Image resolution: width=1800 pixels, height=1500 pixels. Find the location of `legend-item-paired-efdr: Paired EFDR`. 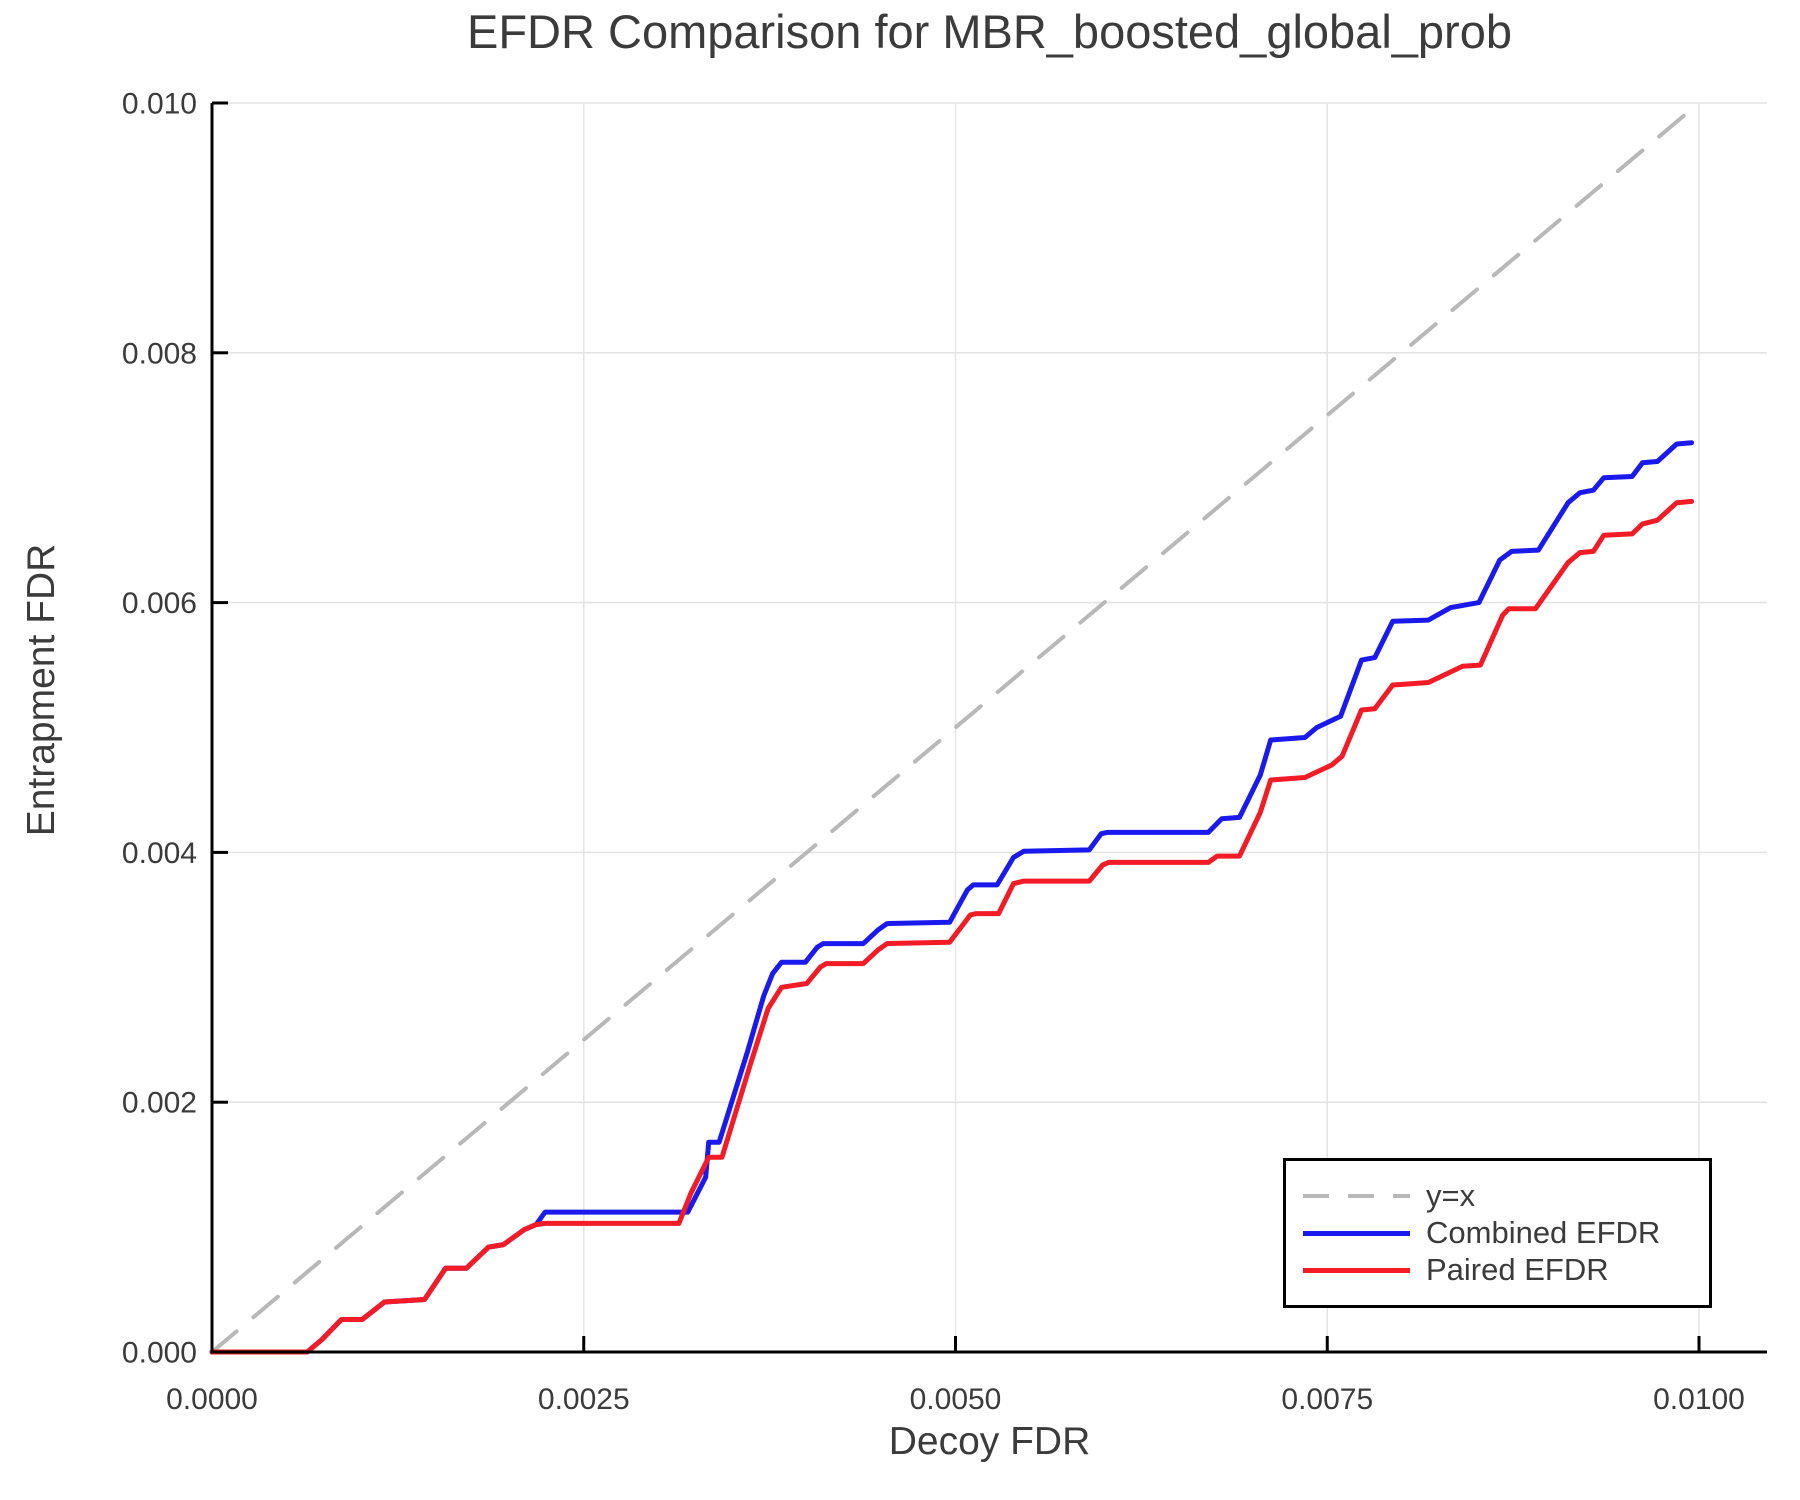

legend-item-paired-efdr: Paired EFDR is located at coordinates (1506, 1270).